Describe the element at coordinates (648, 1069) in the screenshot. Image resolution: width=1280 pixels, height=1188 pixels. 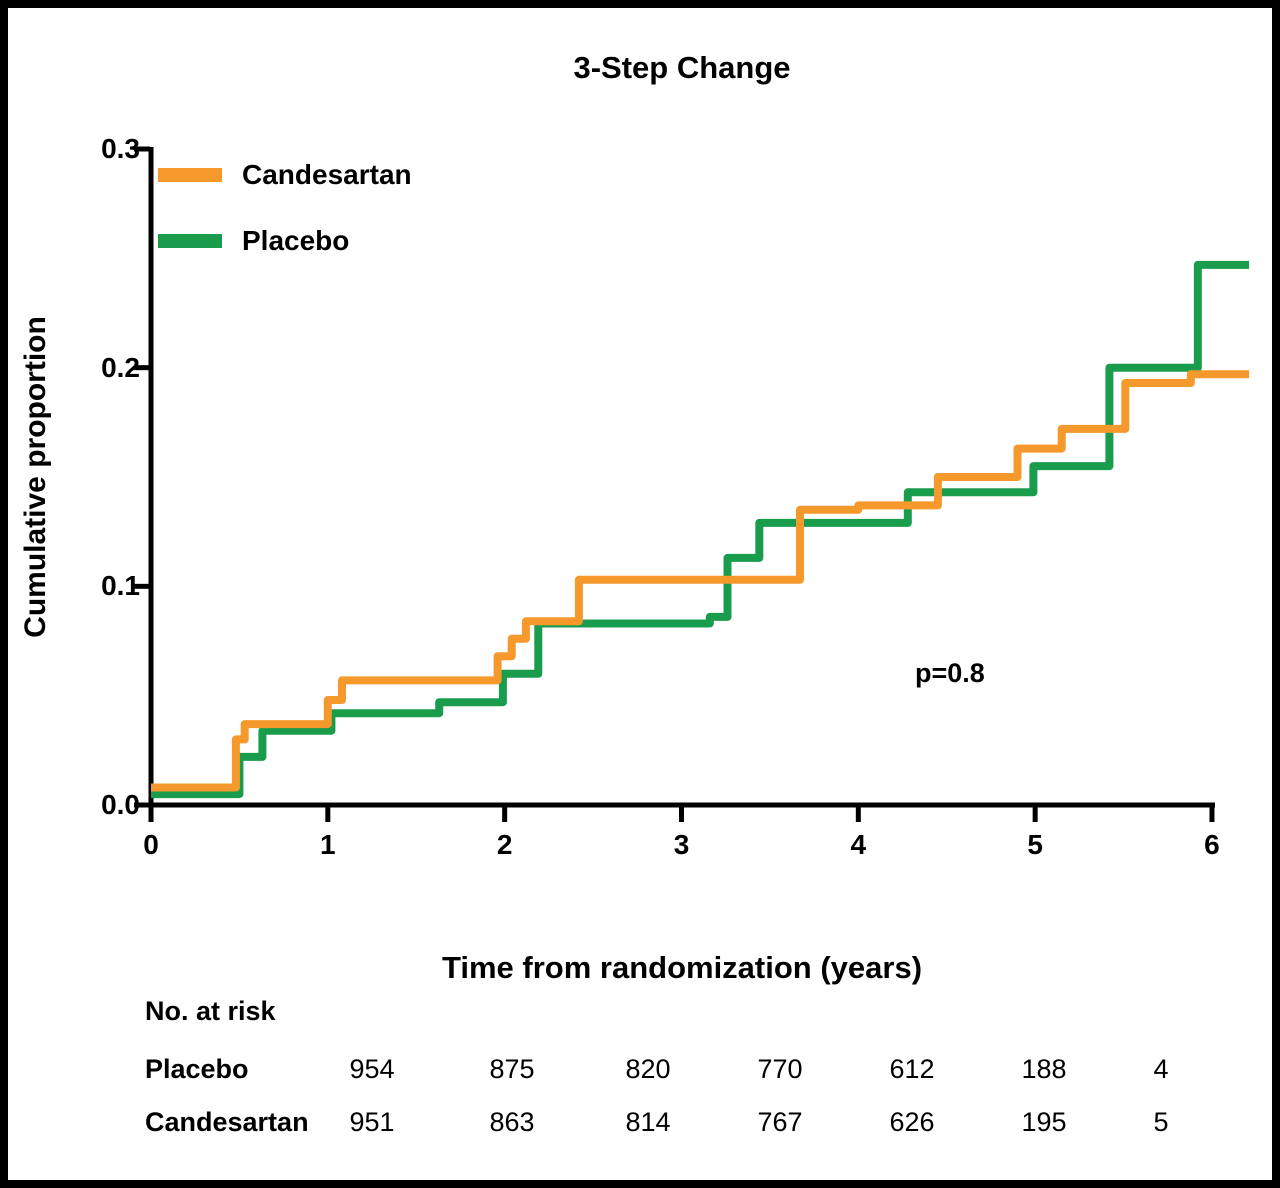
I see `risk-count-placebo-2: 820` at that location.